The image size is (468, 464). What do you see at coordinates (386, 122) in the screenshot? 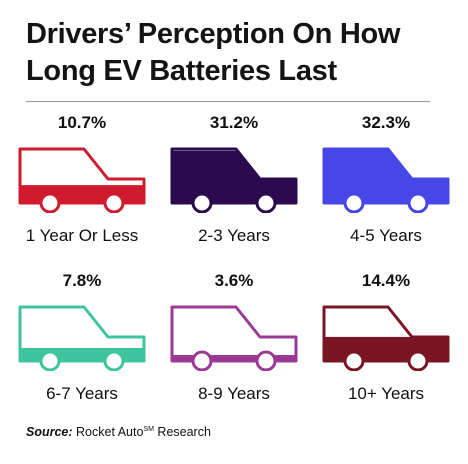
I see `value-label: 32.3%` at bounding box center [386, 122].